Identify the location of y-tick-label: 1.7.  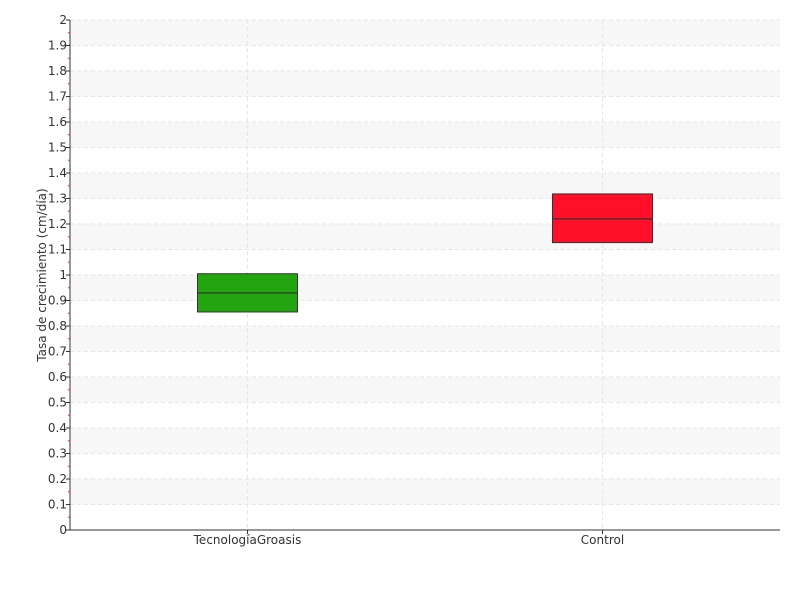
(57, 97).